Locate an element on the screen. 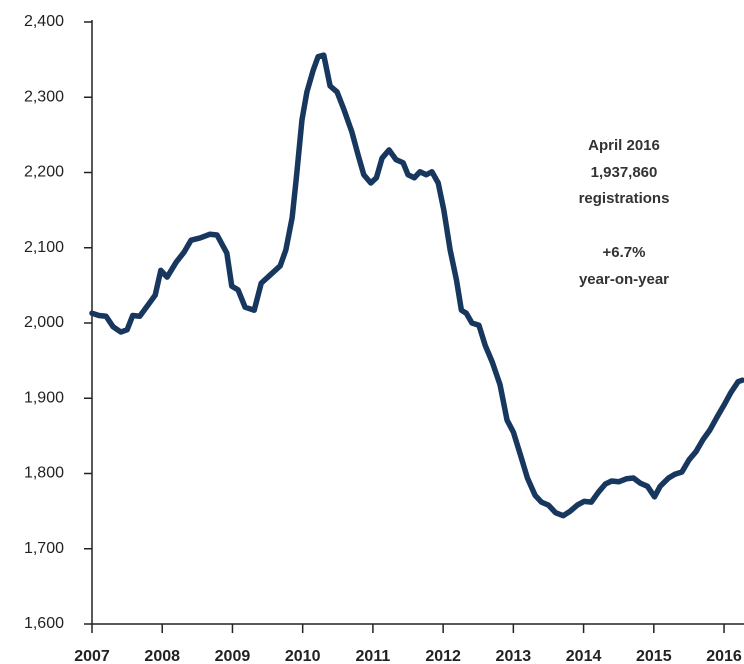  x-tick-label: 2008 is located at coordinates (162, 656).